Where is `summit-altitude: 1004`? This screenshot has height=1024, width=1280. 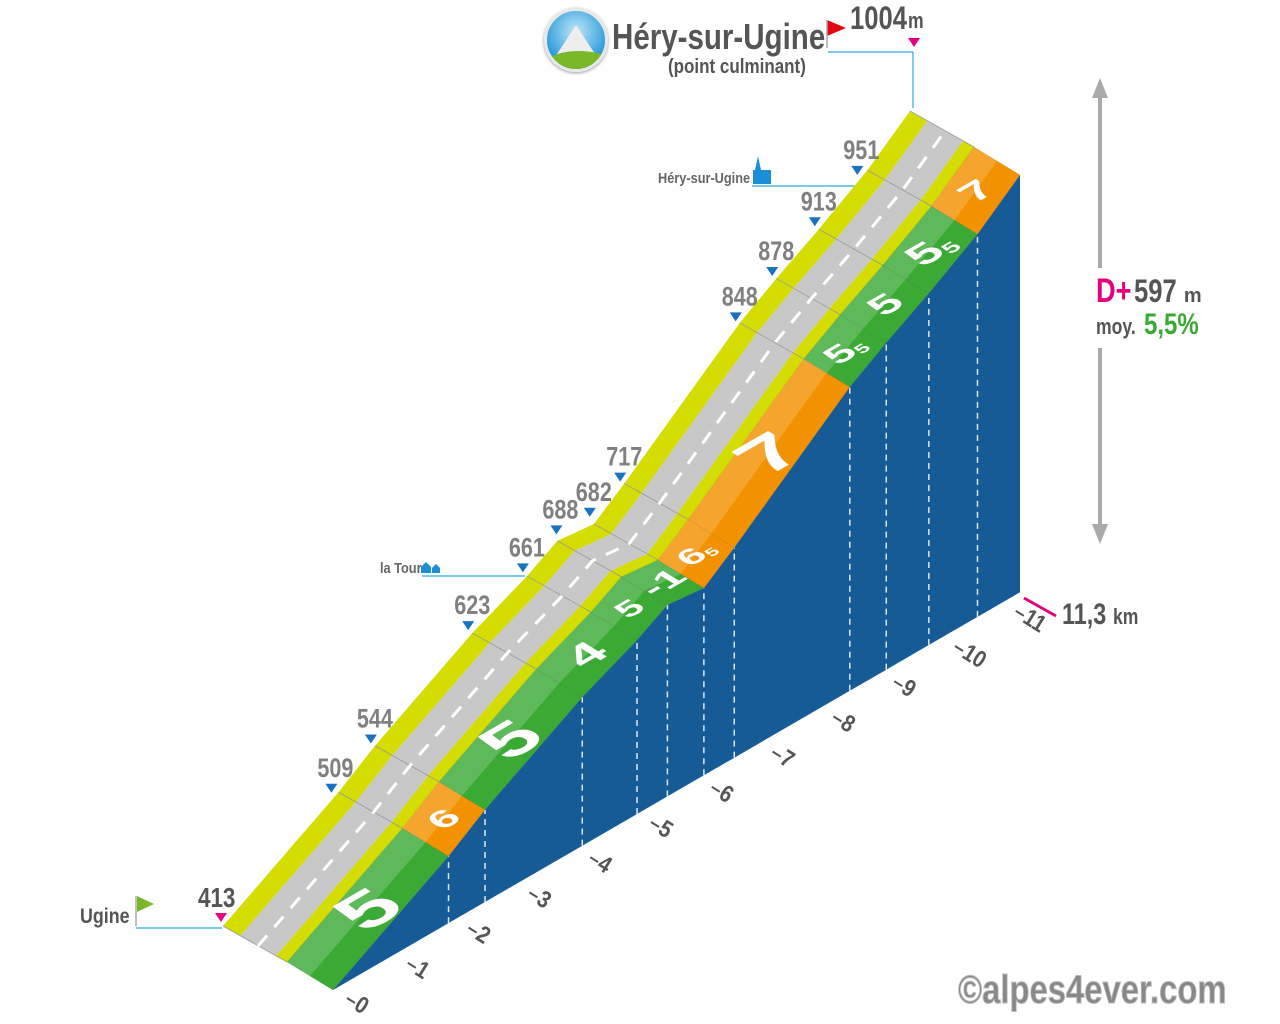 summit-altitude: 1004 is located at coordinates (878, 18).